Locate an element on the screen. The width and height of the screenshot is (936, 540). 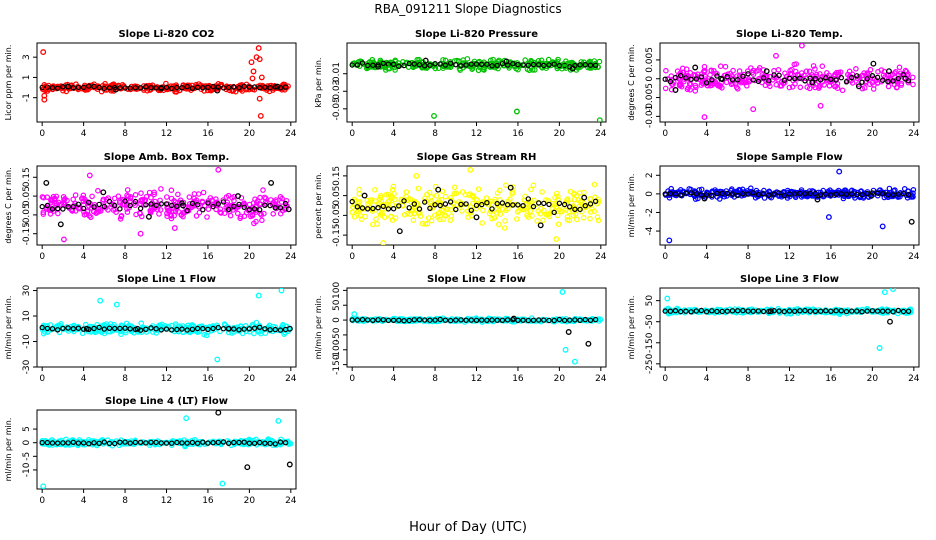
x-tick-label: 0 is located at coordinates (42, 134).